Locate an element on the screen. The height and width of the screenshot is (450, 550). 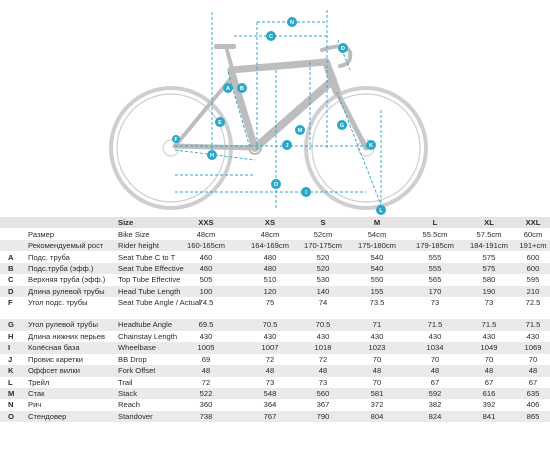
cell-xl: 580 is located at coordinates (489, 280).